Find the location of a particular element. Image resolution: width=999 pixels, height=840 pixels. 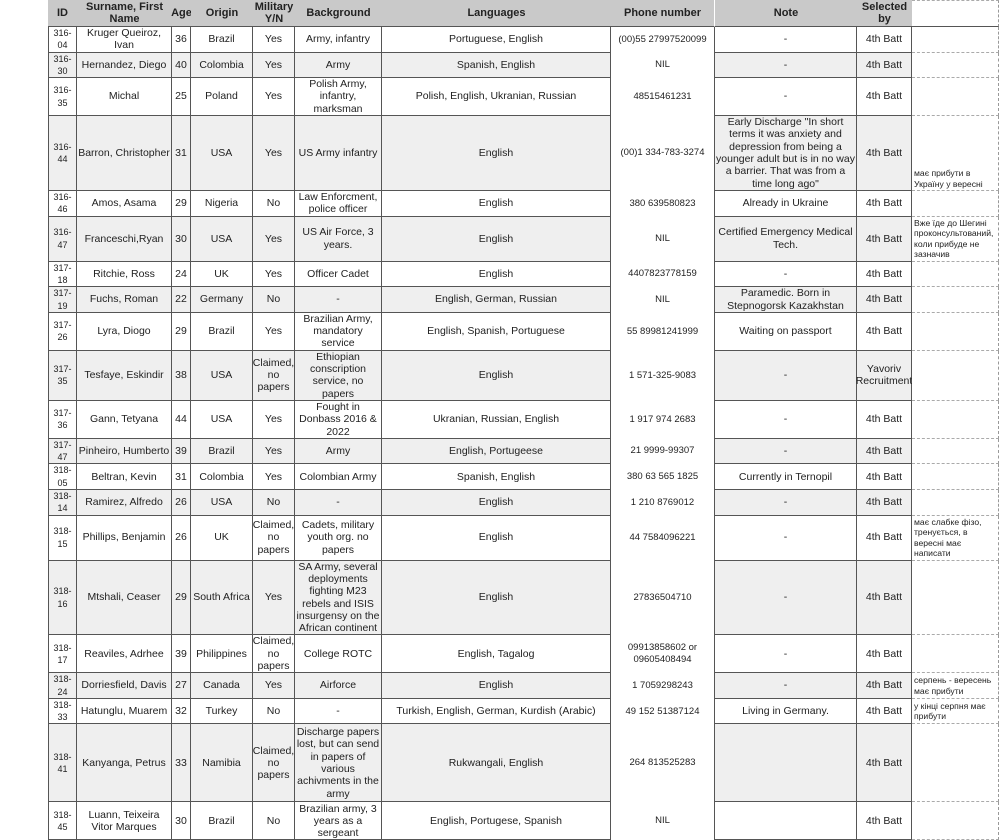

cell-background: Airforce is located at coordinates (338, 686).